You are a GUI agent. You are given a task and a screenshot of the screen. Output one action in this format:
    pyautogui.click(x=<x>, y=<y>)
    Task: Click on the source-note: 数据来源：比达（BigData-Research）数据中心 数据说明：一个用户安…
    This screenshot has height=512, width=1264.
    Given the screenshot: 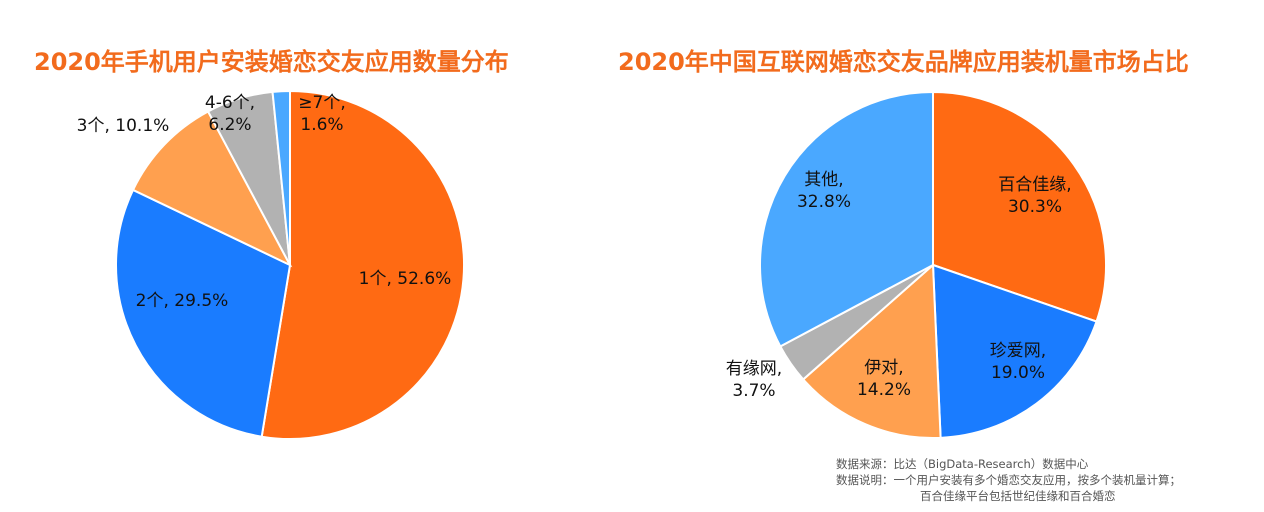 What is the action you would take?
    pyautogui.click(x=1008, y=480)
    